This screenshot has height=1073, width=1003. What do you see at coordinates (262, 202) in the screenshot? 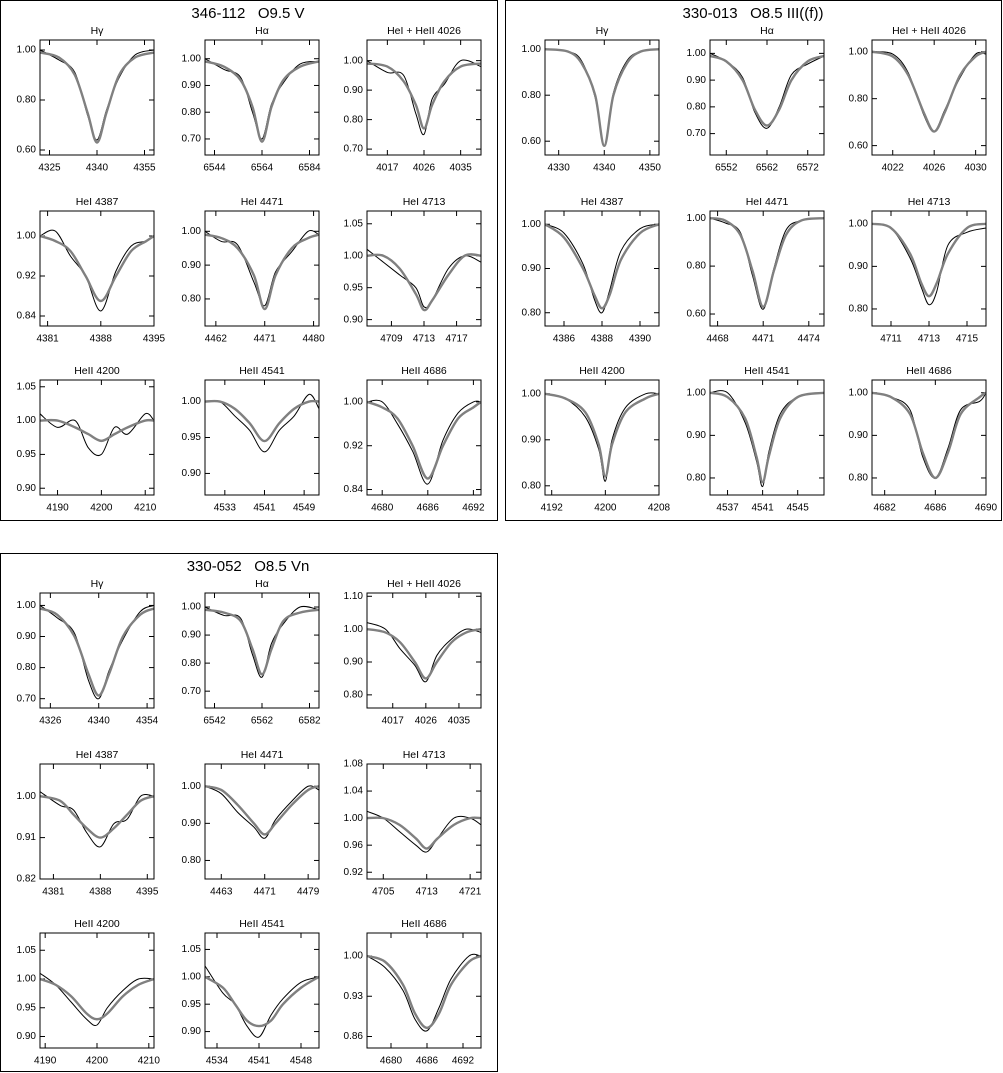
I see `subplot-title: HeI 4471` at bounding box center [262, 202].